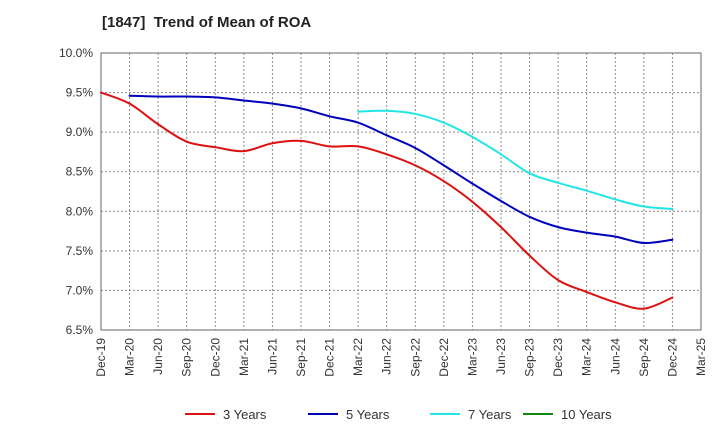  Describe the element at coordinates (215, 357) in the screenshot. I see `x-tick-label: Dec-20` at that location.